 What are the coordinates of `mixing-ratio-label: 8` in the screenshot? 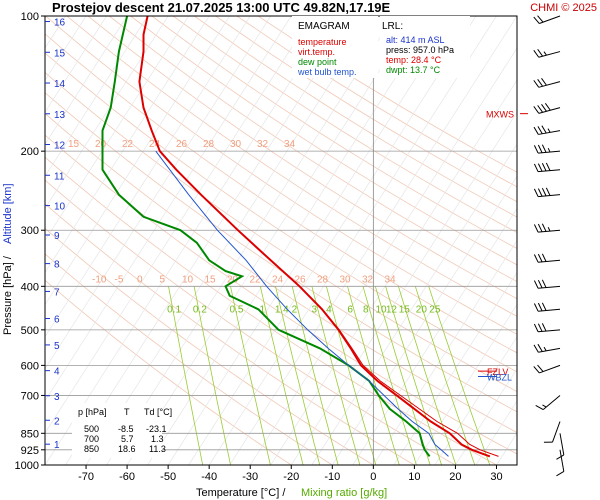 It's located at (366, 309).